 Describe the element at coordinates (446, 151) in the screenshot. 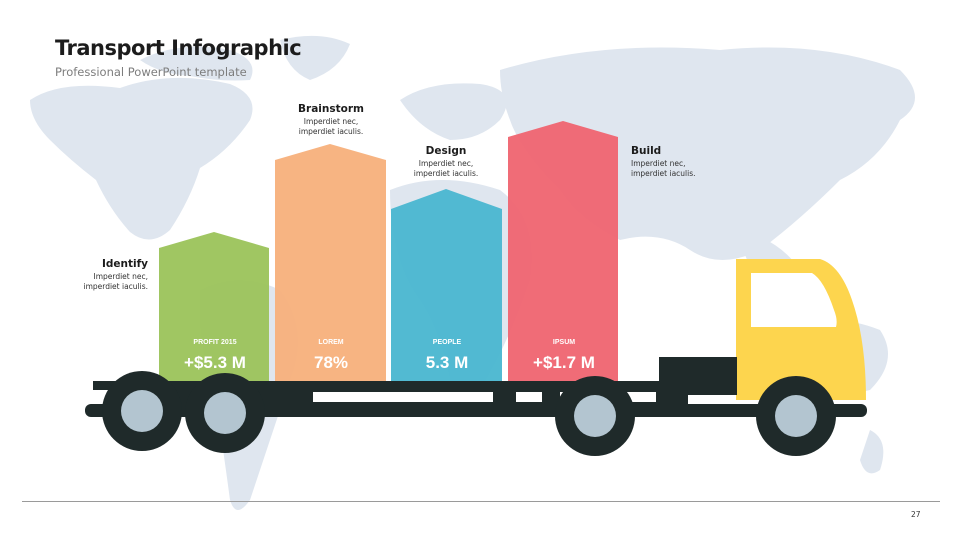

I see `step-title: Design` at that location.